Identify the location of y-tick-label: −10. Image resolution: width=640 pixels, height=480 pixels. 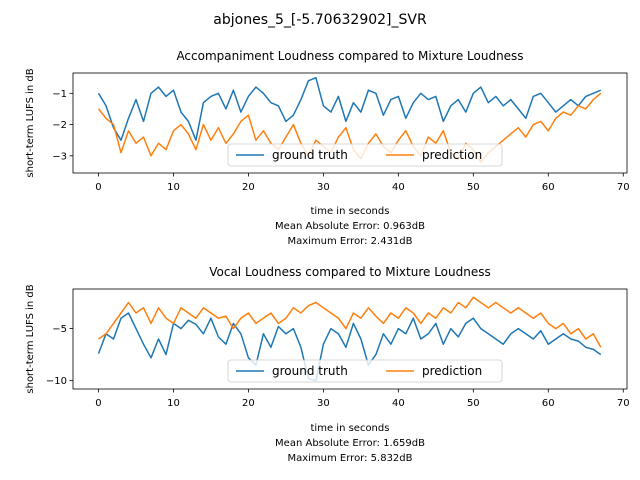
(56, 381).